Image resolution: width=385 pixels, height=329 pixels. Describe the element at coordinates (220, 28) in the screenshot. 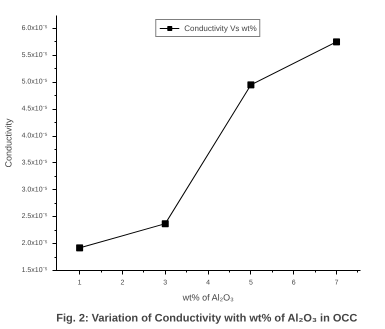

I see `legend-label: Conductivity Vs wt%` at that location.